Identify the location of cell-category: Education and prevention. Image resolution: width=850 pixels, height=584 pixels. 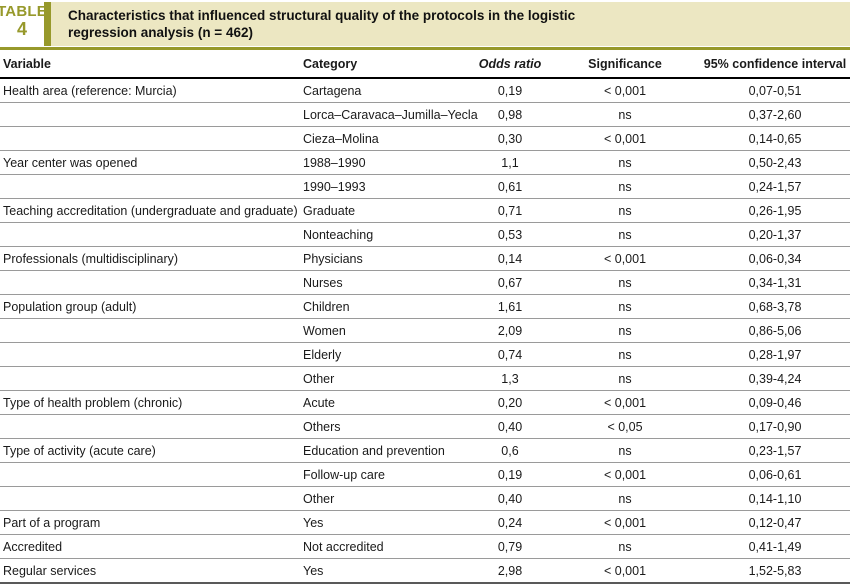
(385, 450).